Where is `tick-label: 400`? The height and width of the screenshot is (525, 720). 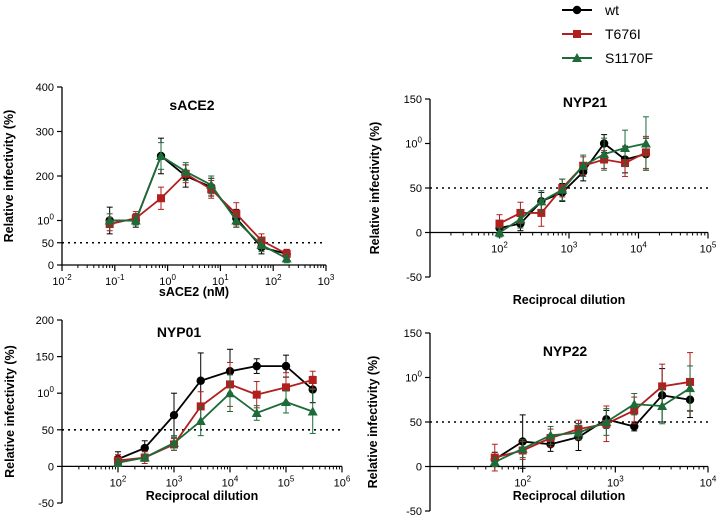 tick-label: 400 is located at coordinates (45, 88).